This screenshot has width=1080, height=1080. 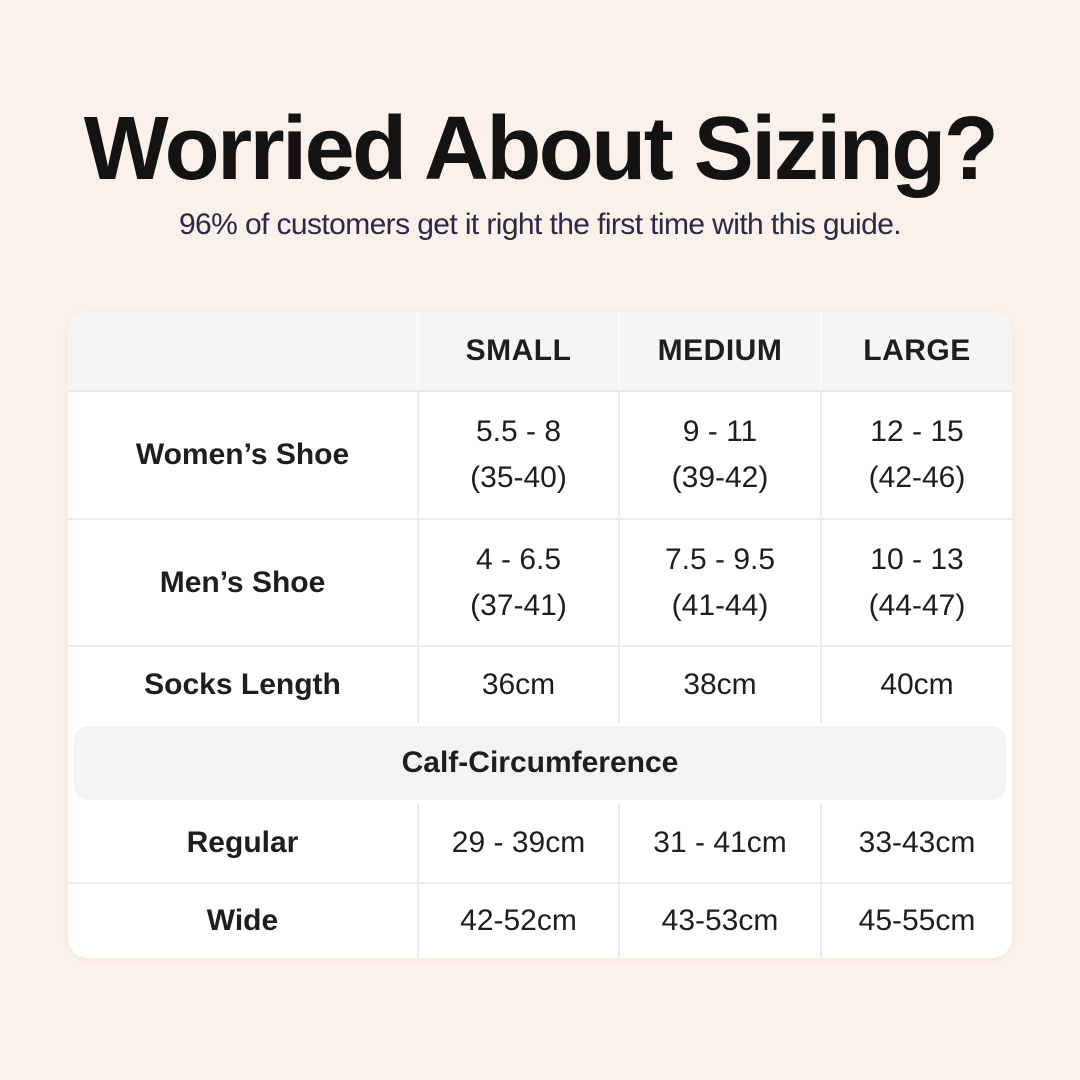 I want to click on cell-line: (44-47), so click(x=917, y=605).